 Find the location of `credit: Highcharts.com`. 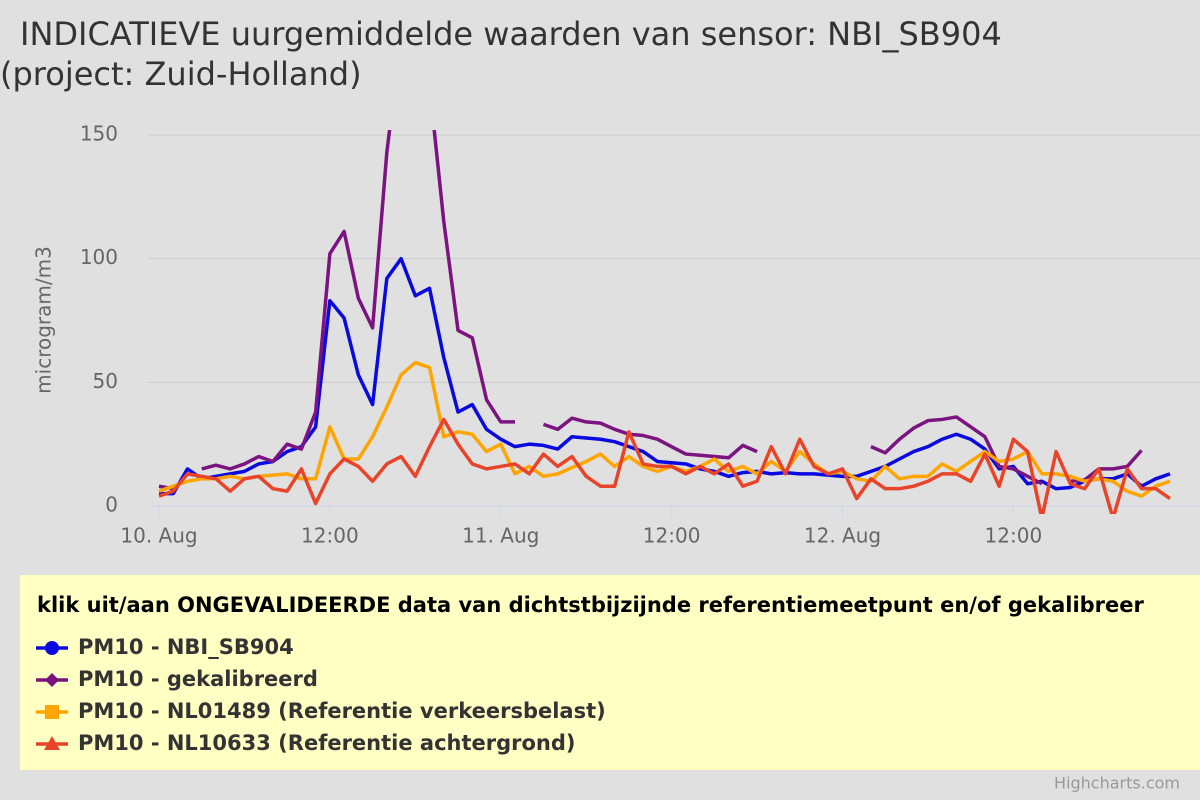

credit: Highcharts.com is located at coordinates (1117, 783).